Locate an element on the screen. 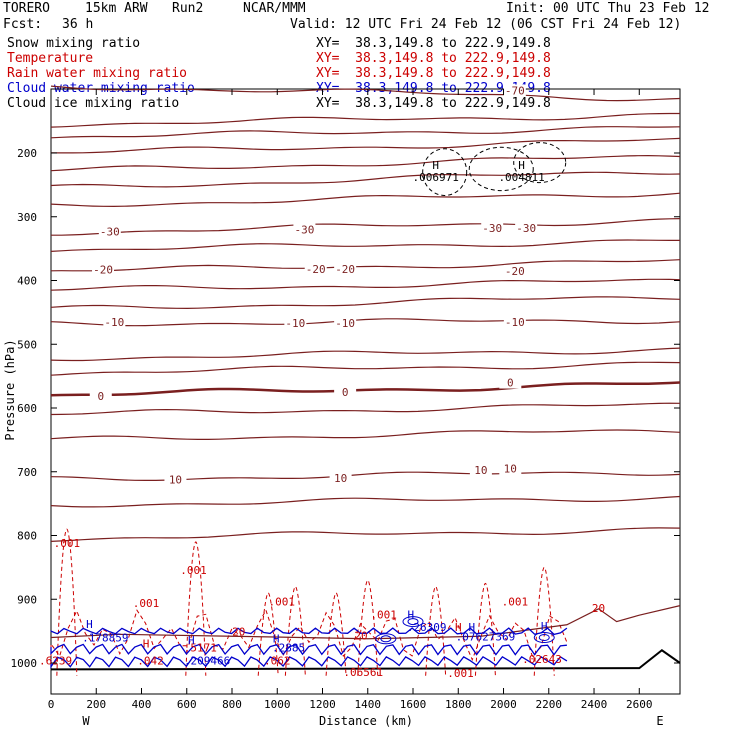  cloud-water-cell-inner is located at coordinates (544, 637).